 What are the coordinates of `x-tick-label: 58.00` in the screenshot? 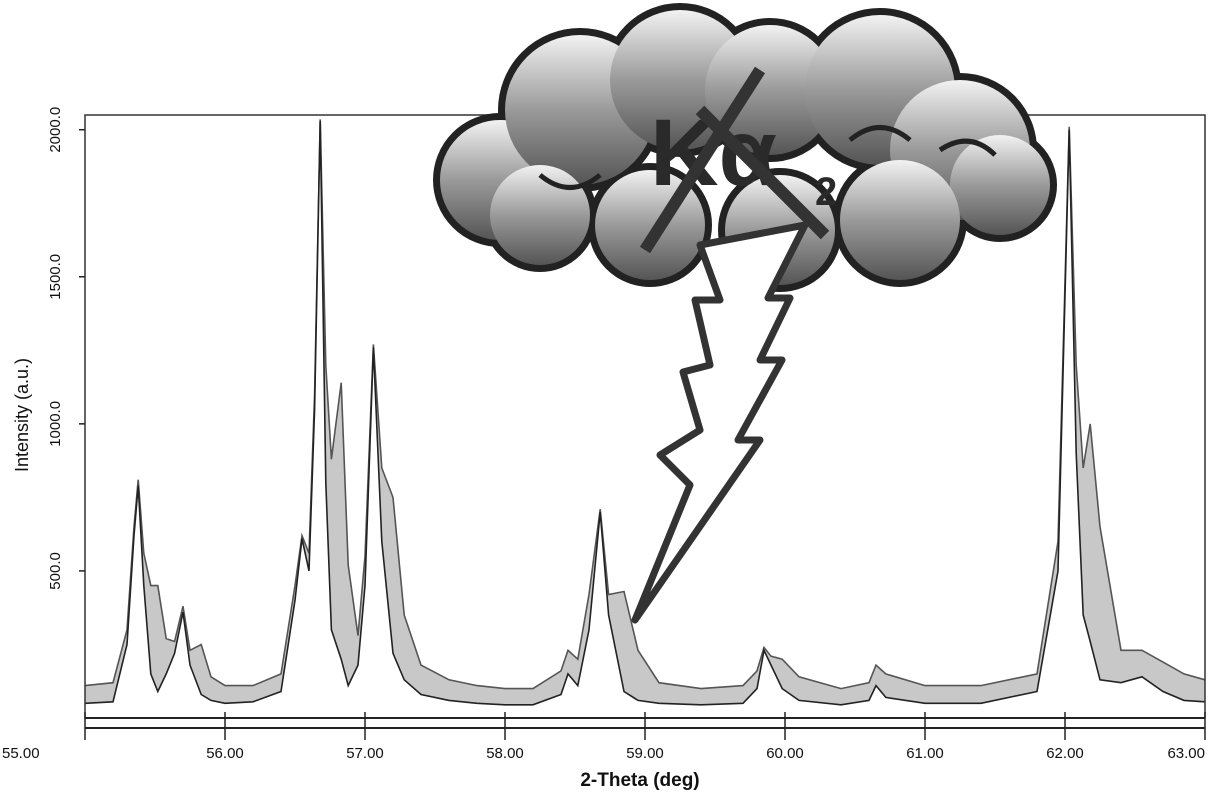 It's located at (505, 753).